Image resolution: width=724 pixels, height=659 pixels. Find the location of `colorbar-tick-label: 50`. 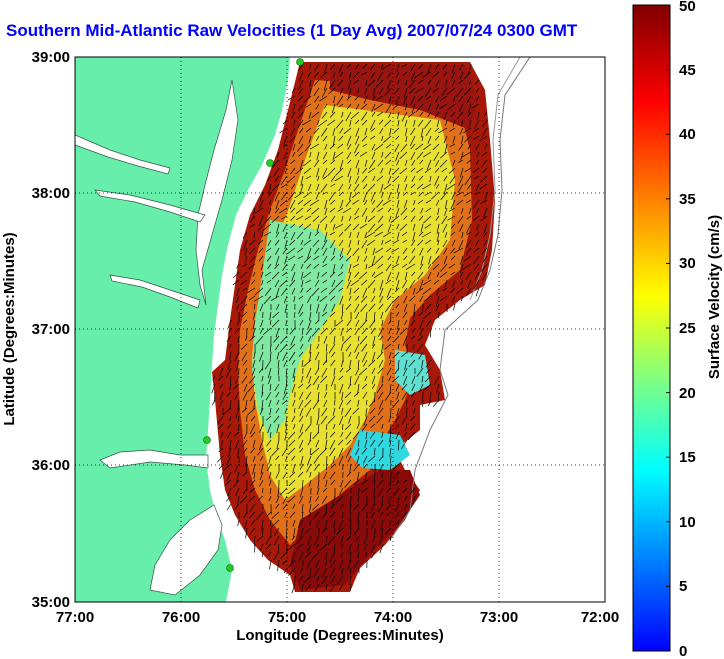

colorbar-tick-label: 50 is located at coordinates (687, 7).